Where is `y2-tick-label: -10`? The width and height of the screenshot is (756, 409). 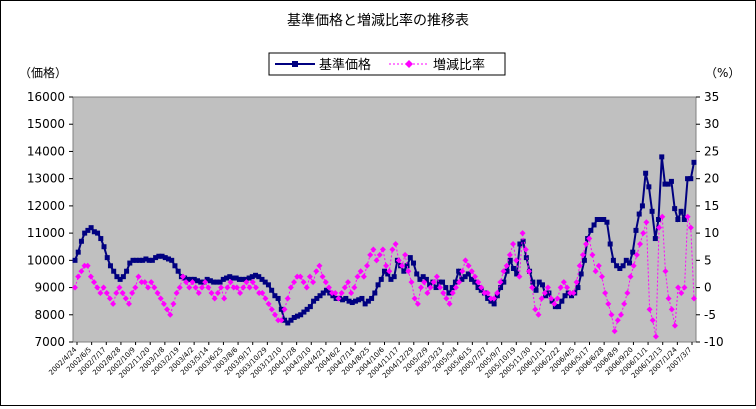 y2-tick-label: -10 is located at coordinates (714, 342).